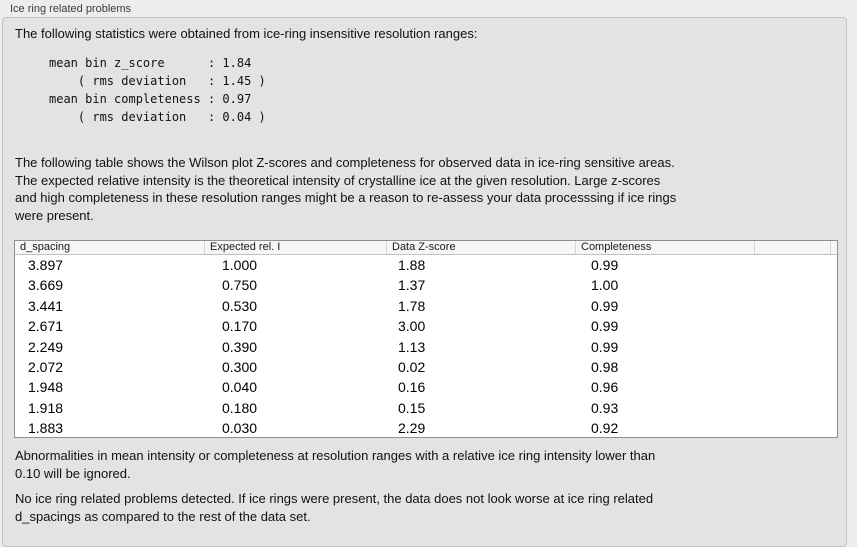  I want to click on table-cell: 0.98, so click(605, 366).